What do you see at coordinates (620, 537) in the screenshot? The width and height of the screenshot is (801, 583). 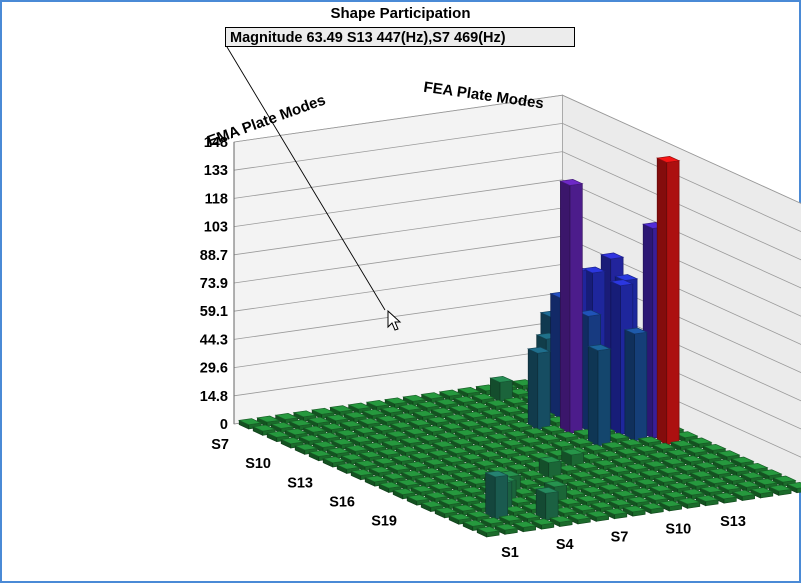 I see `col-tick-label: S7` at bounding box center [620, 537].